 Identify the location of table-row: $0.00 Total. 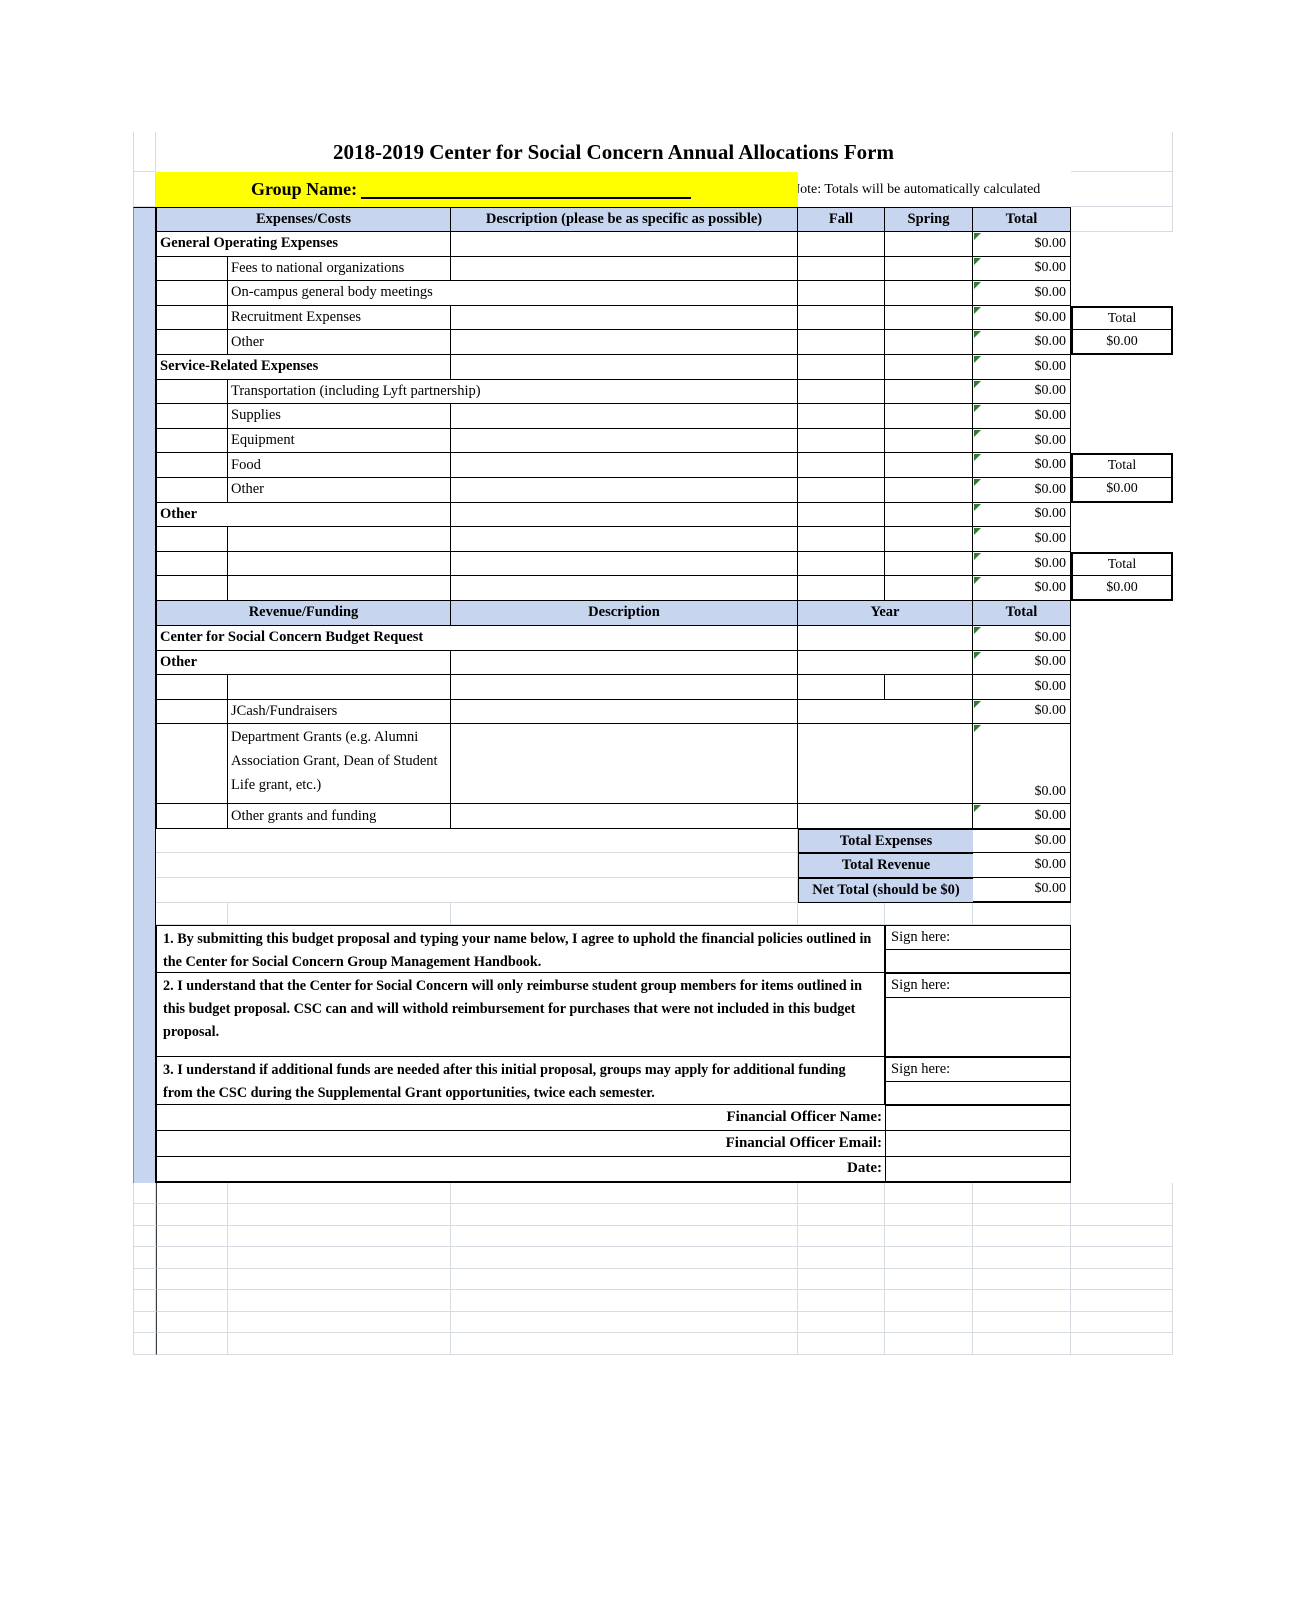
(653, 564).